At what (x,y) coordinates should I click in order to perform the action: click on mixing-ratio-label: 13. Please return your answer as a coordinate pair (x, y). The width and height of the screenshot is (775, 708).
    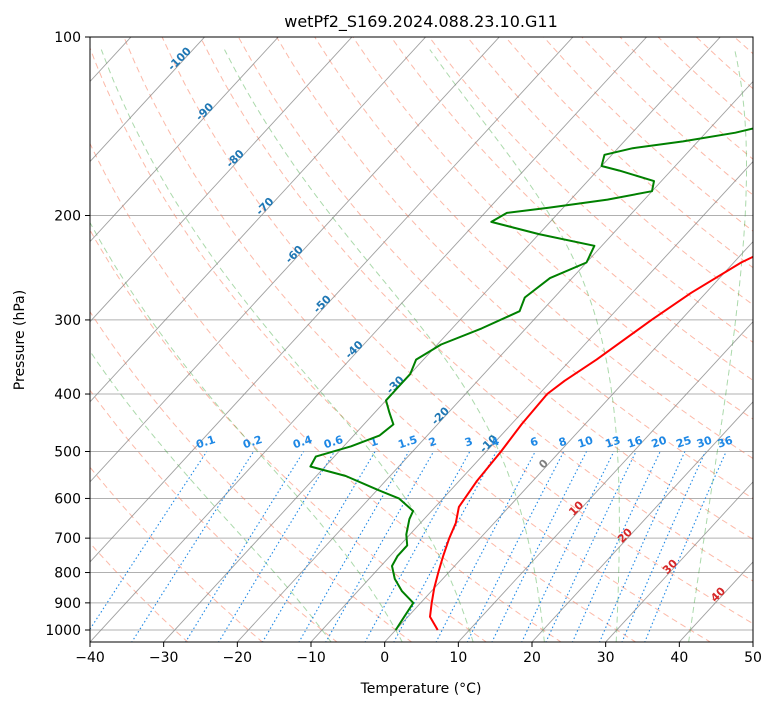
    Looking at the image, I should click on (613, 442).